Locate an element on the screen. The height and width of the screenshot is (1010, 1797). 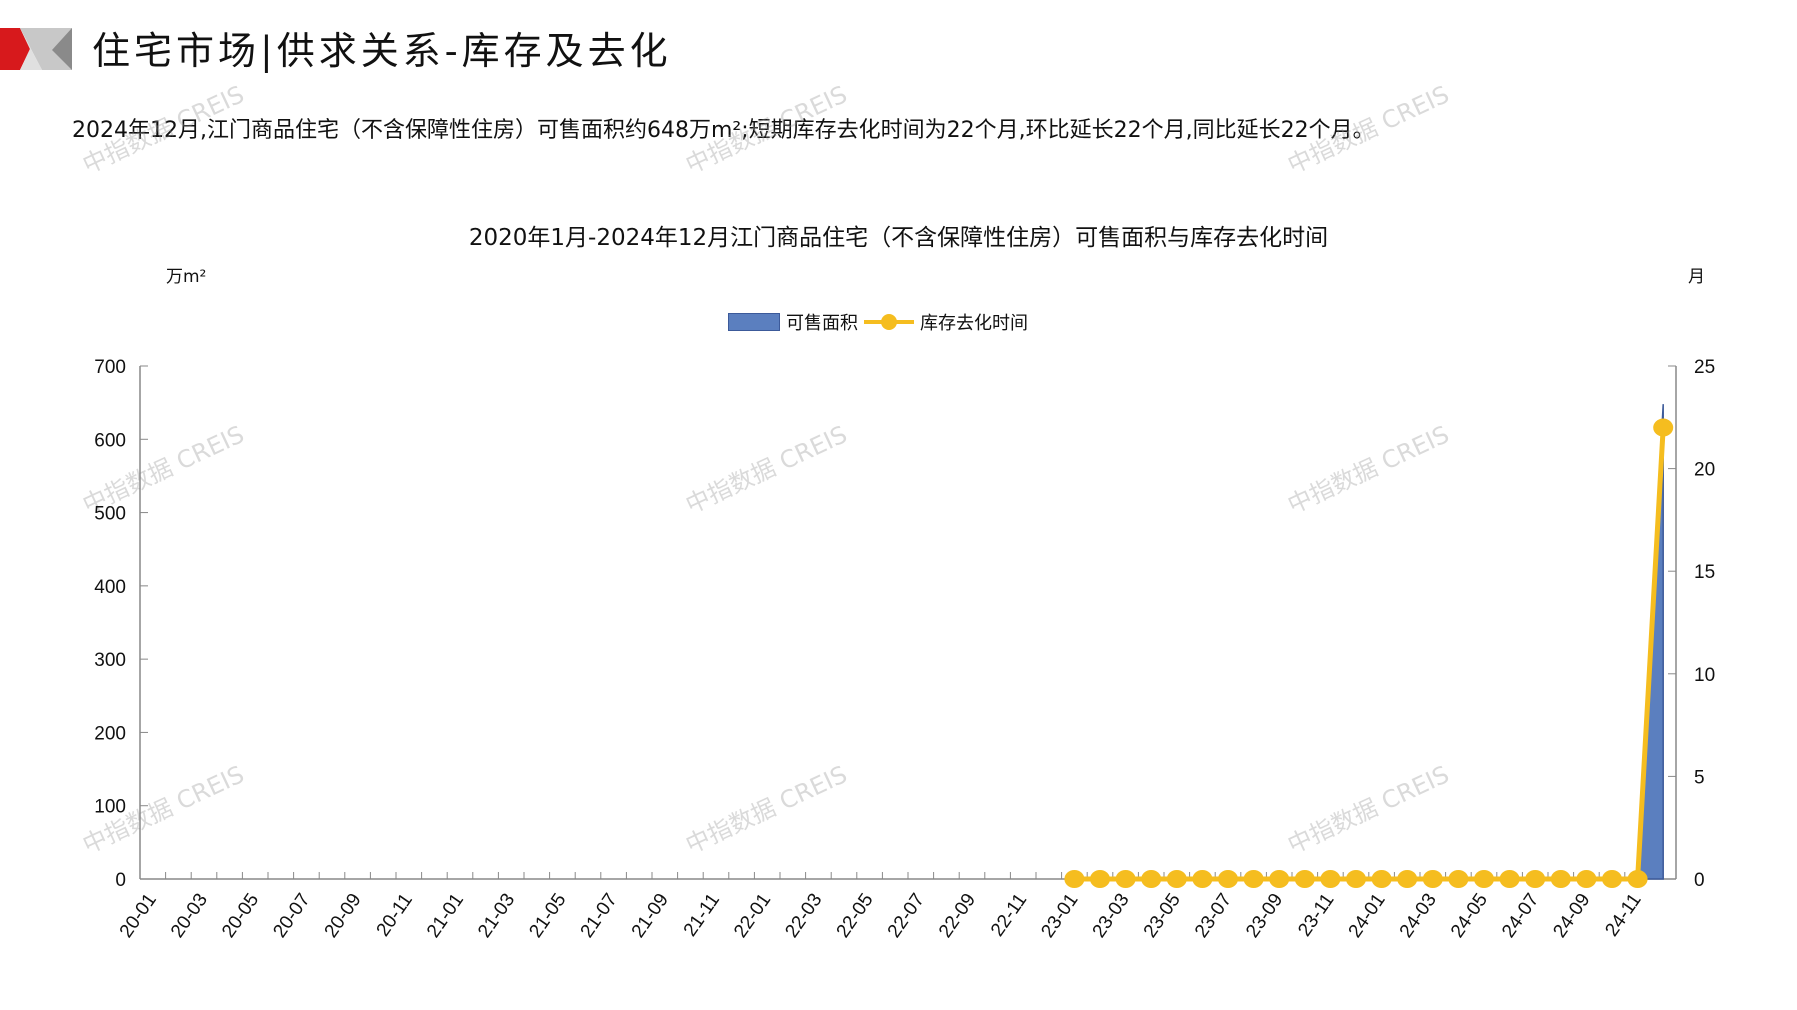
x-tick-label: 22-05 is located at coordinates (855, 916).